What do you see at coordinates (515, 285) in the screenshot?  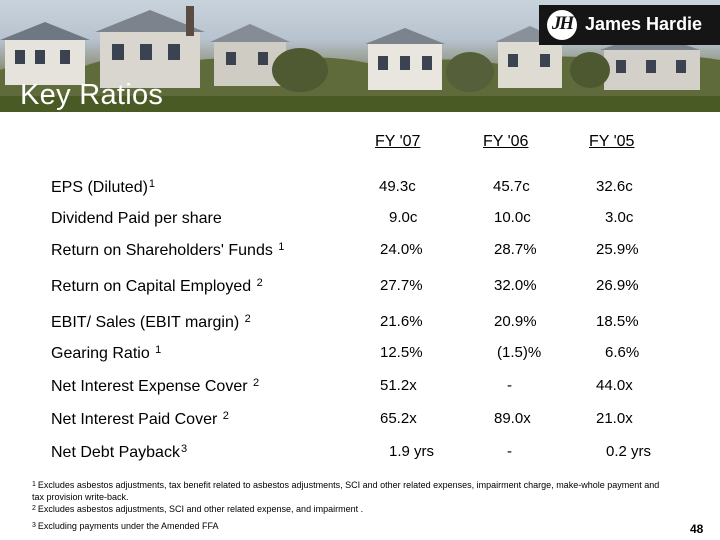 I see `value-fy06: 32.0%` at bounding box center [515, 285].